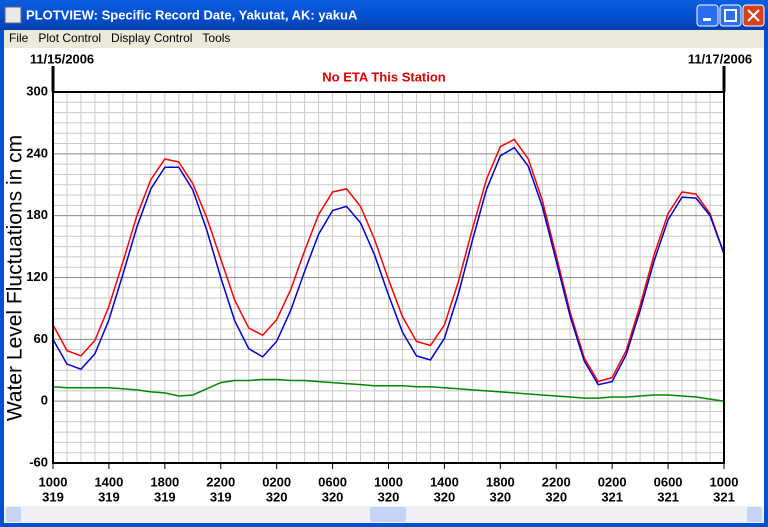 The width and height of the screenshot is (768, 527). What do you see at coordinates (753, 15) in the screenshot?
I see `close-icon` at bounding box center [753, 15].